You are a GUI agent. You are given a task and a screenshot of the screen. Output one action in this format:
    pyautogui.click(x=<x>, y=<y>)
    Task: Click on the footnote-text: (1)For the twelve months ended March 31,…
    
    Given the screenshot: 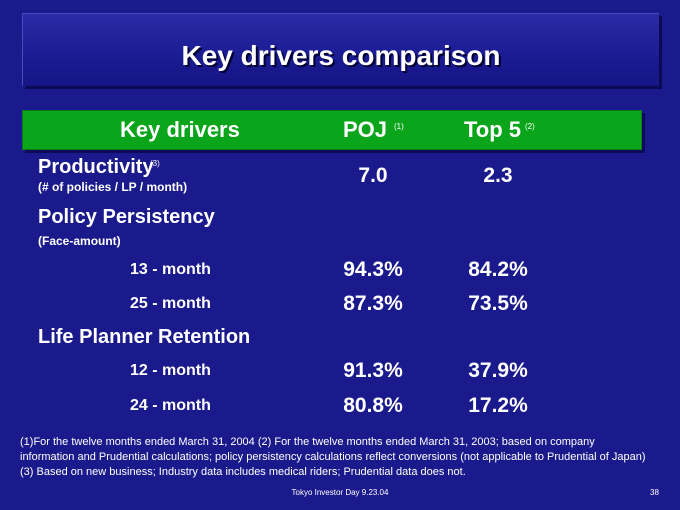 What is the action you would take?
    pyautogui.click(x=333, y=457)
    